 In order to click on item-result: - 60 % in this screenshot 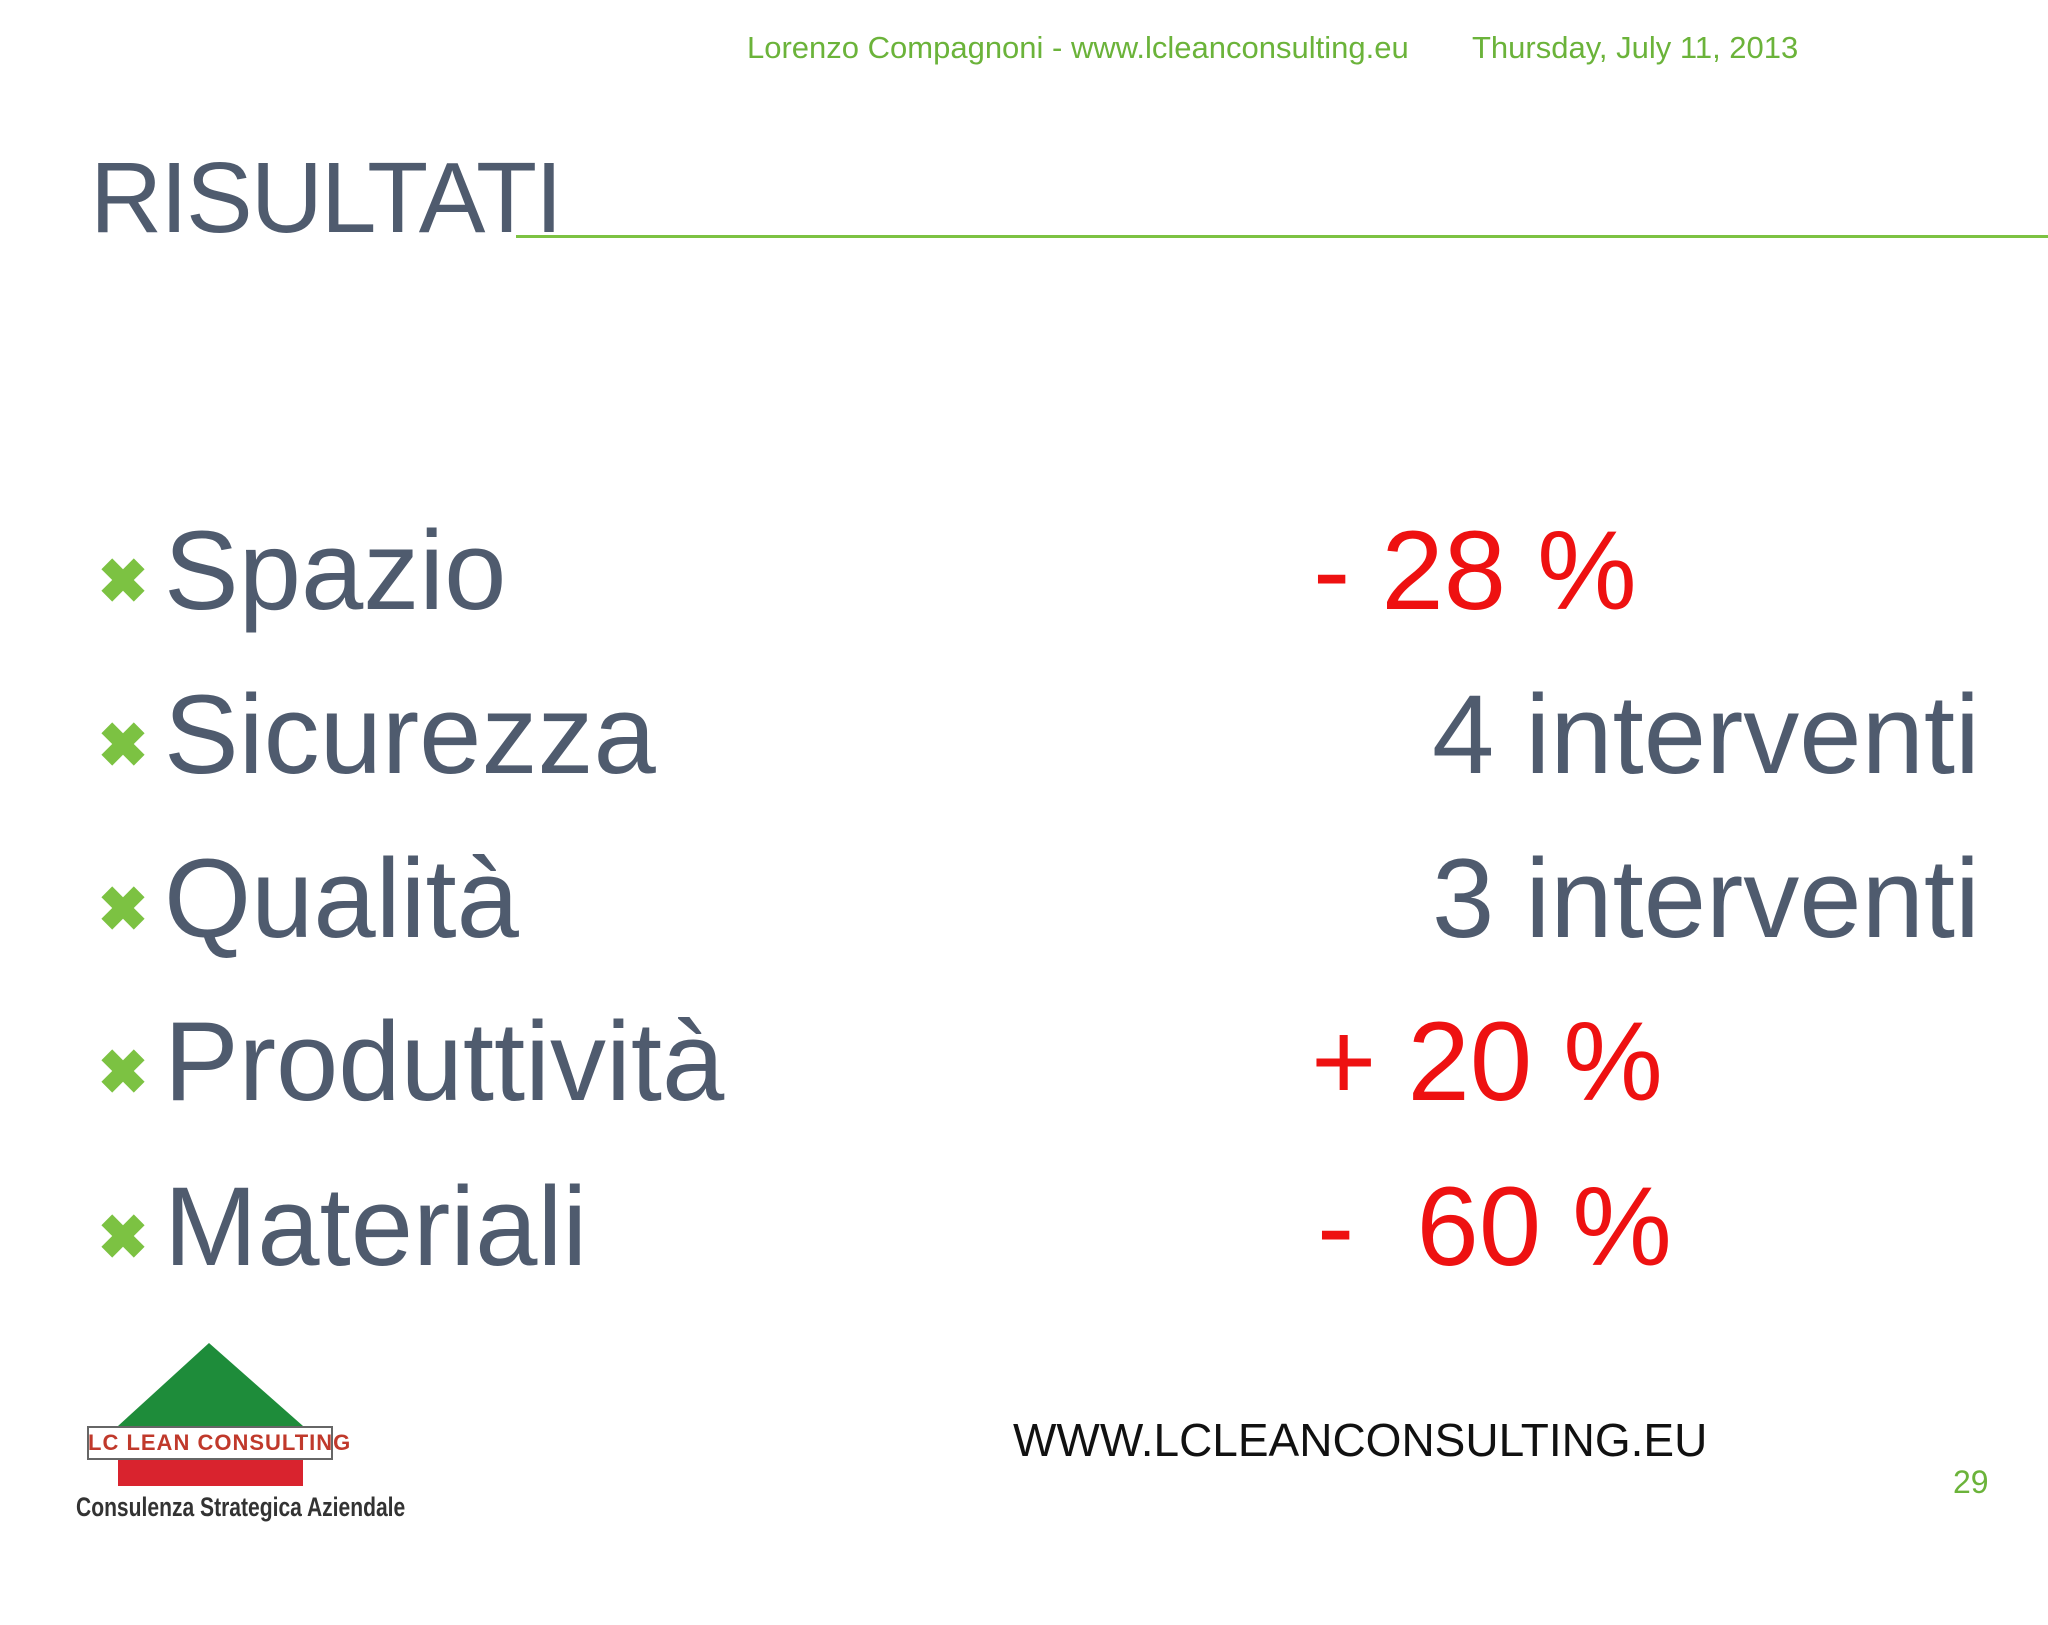, I will do `click(1494, 1226)`.